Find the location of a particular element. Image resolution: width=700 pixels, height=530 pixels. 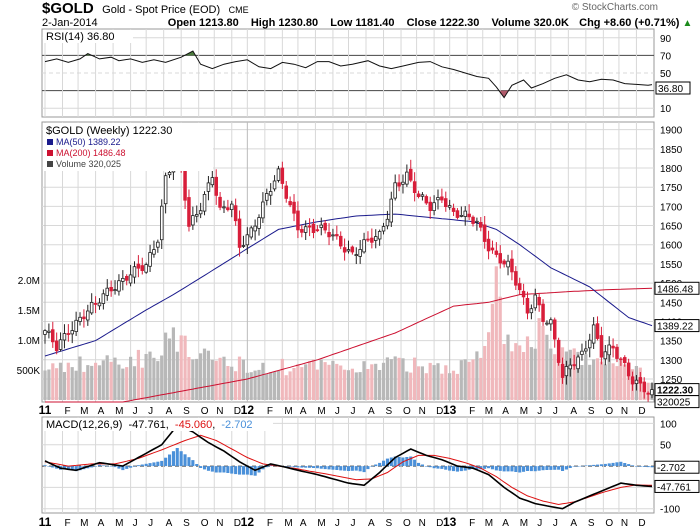

legend-swatch is located at coordinates (50, 153).